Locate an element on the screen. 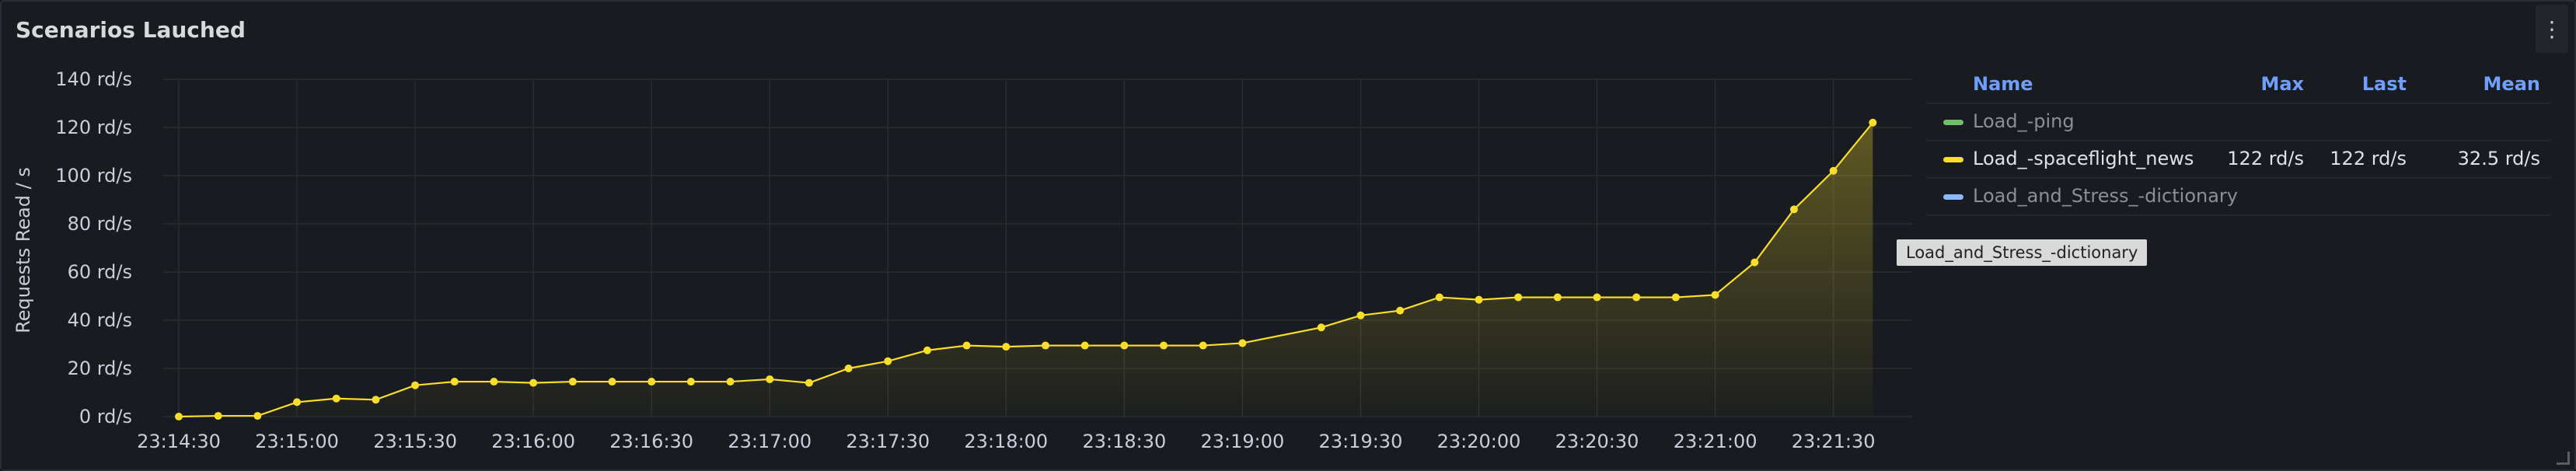 Image resolution: width=2576 pixels, height=471 pixels. legend-row-dictionary: Load_and_Stress_-dictionary is located at coordinates (2239, 197).